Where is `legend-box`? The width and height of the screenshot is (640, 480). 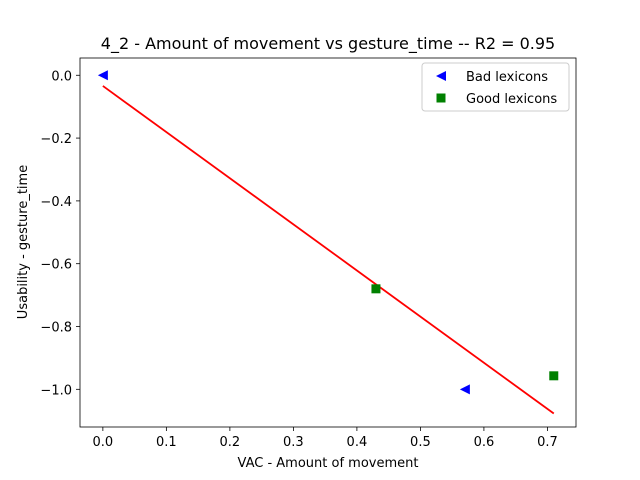 legend-box is located at coordinates (495, 87).